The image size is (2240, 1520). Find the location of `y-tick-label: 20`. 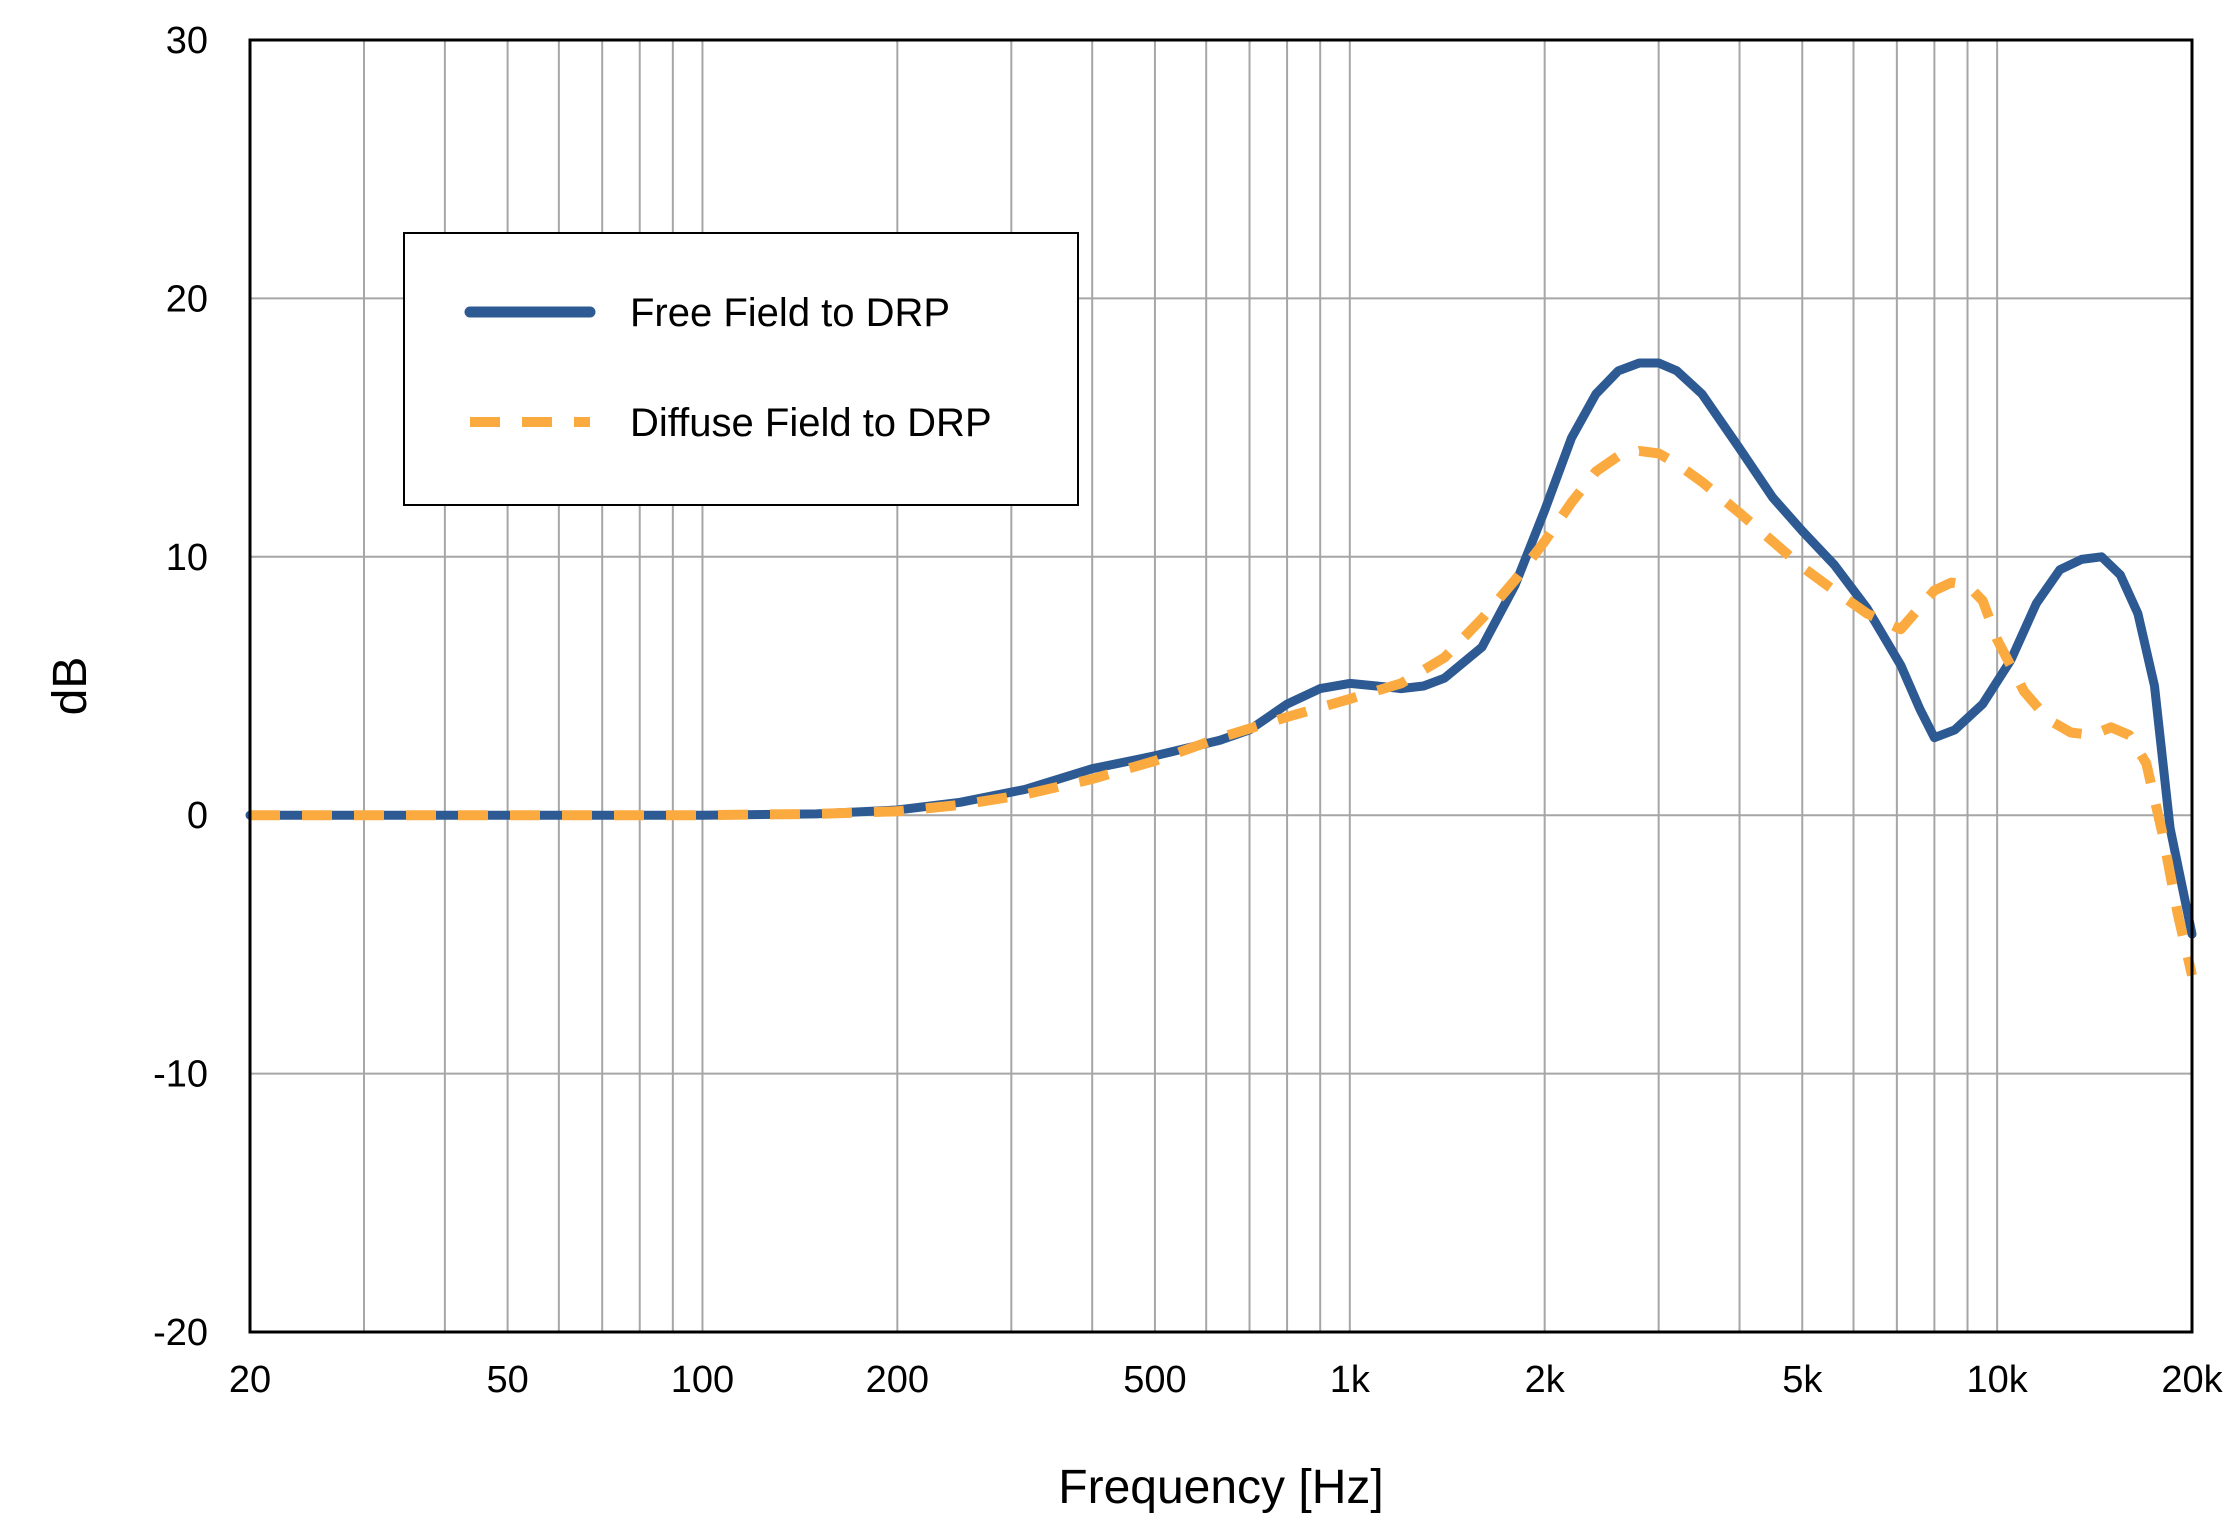

y-tick-label: 20 is located at coordinates (187, 299).